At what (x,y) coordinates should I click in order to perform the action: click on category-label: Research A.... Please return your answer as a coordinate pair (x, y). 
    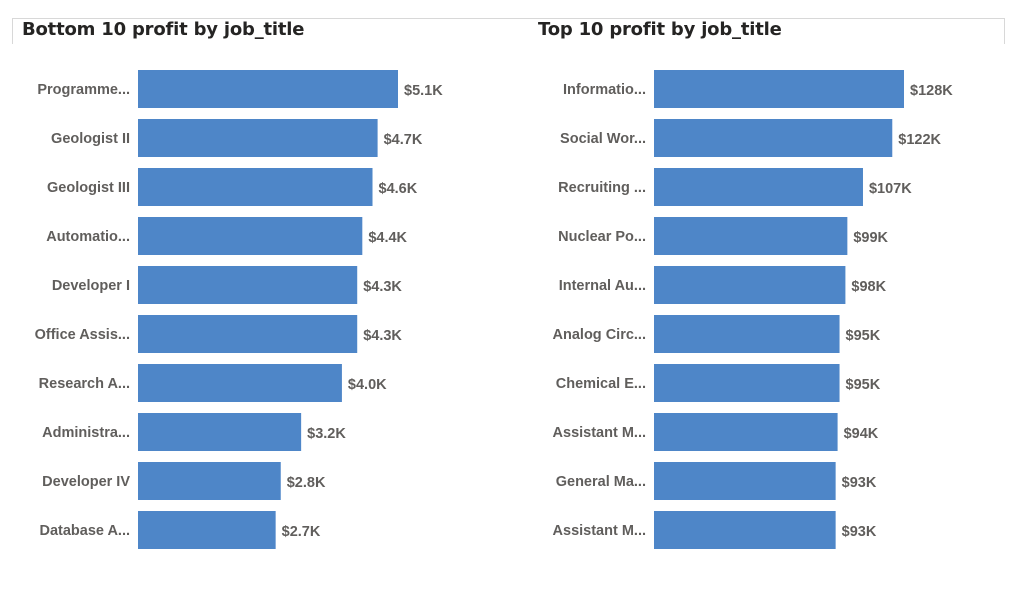
    Looking at the image, I should click on (84, 384).